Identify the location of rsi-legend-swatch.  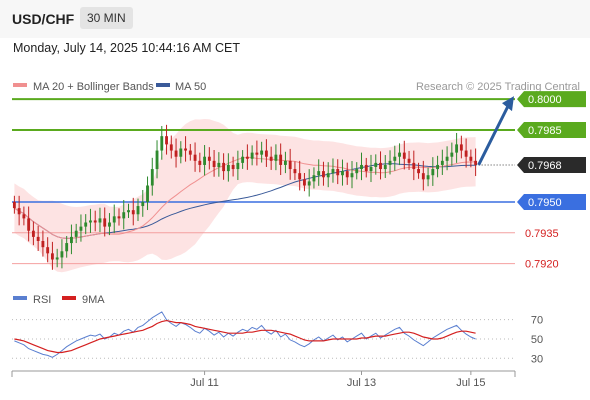
(20, 298).